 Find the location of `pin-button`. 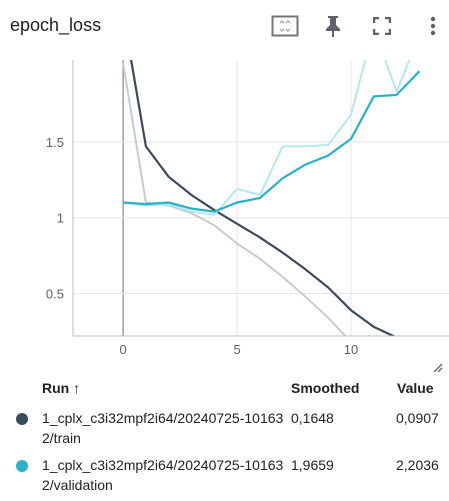

pin-button is located at coordinates (333, 26).